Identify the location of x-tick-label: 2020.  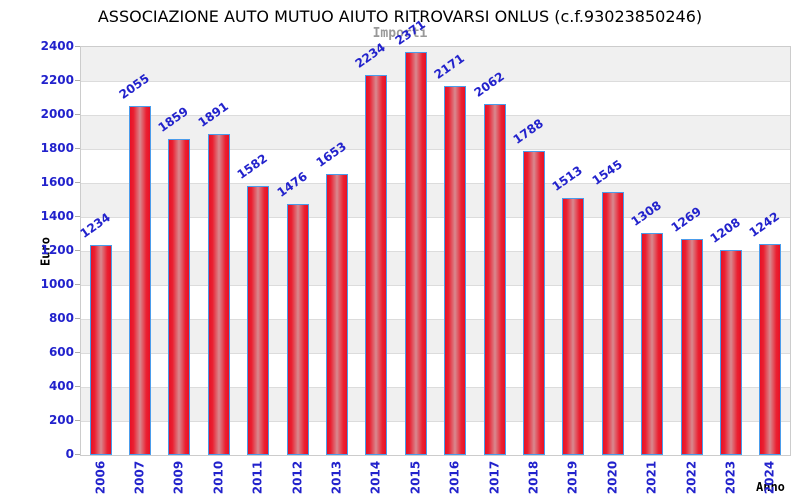
(612, 477).